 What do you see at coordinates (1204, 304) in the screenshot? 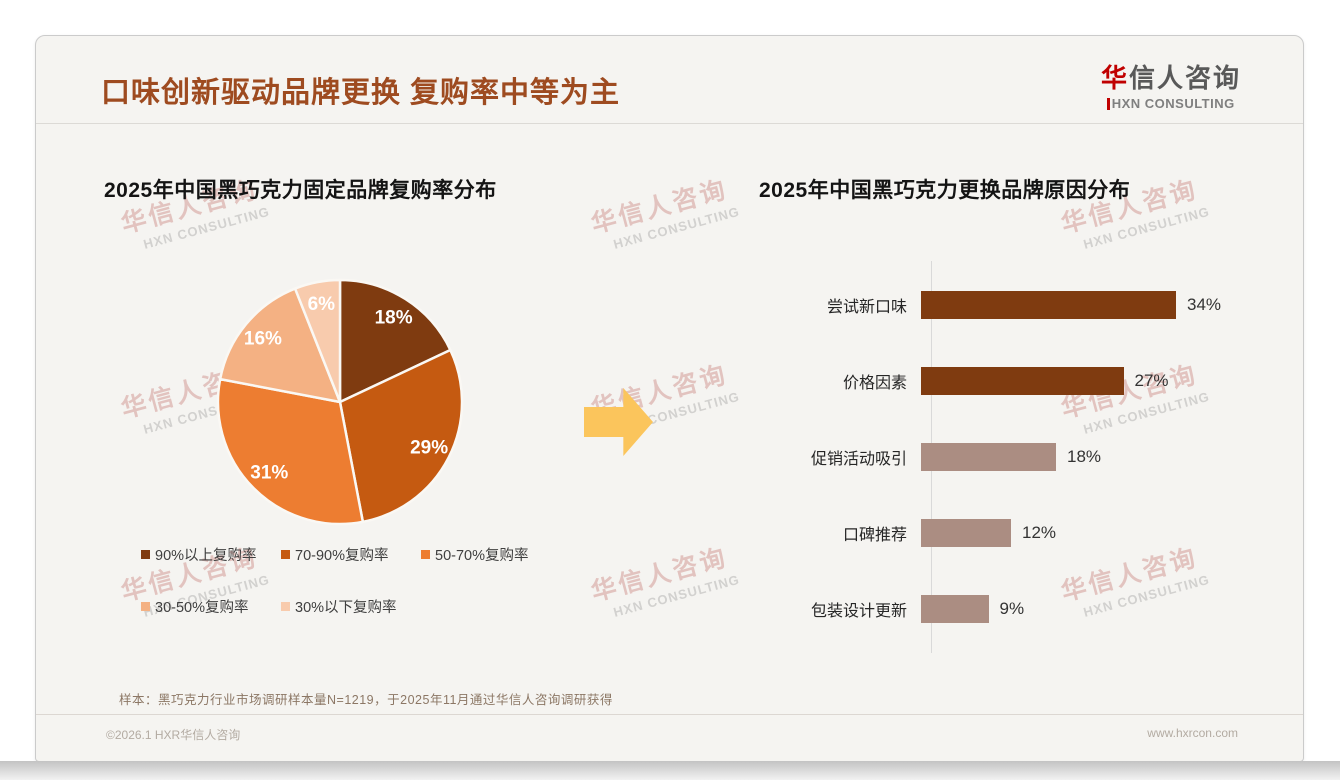
I see `bar-value-label: 34%` at bounding box center [1204, 304].